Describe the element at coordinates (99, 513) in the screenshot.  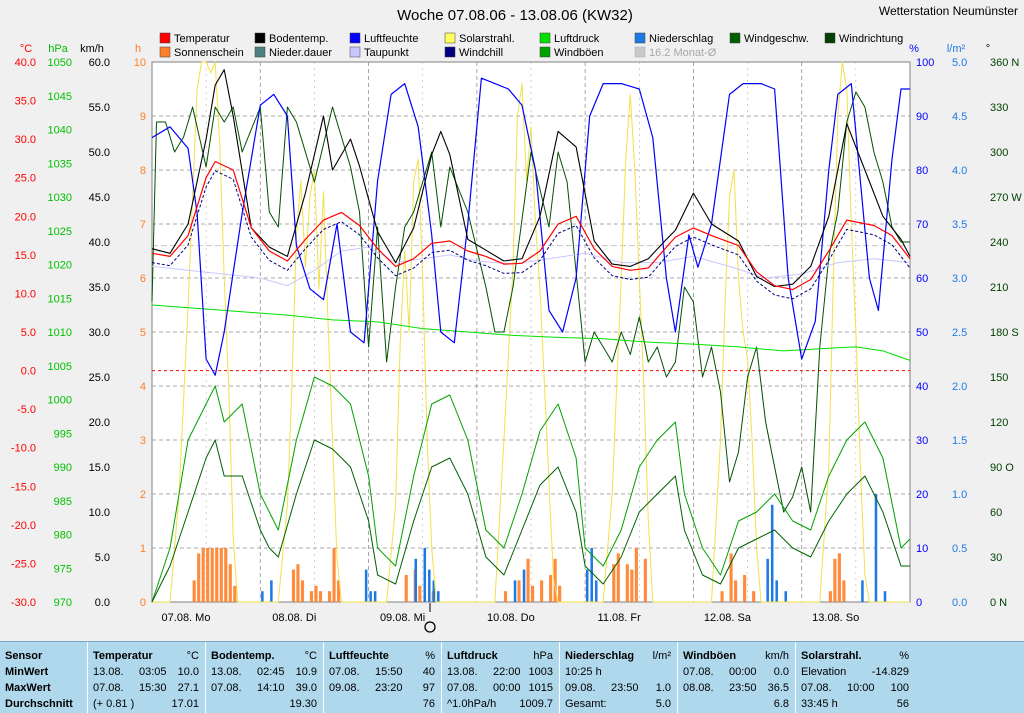
I see `wind-axis-tick: 10.0` at that location.